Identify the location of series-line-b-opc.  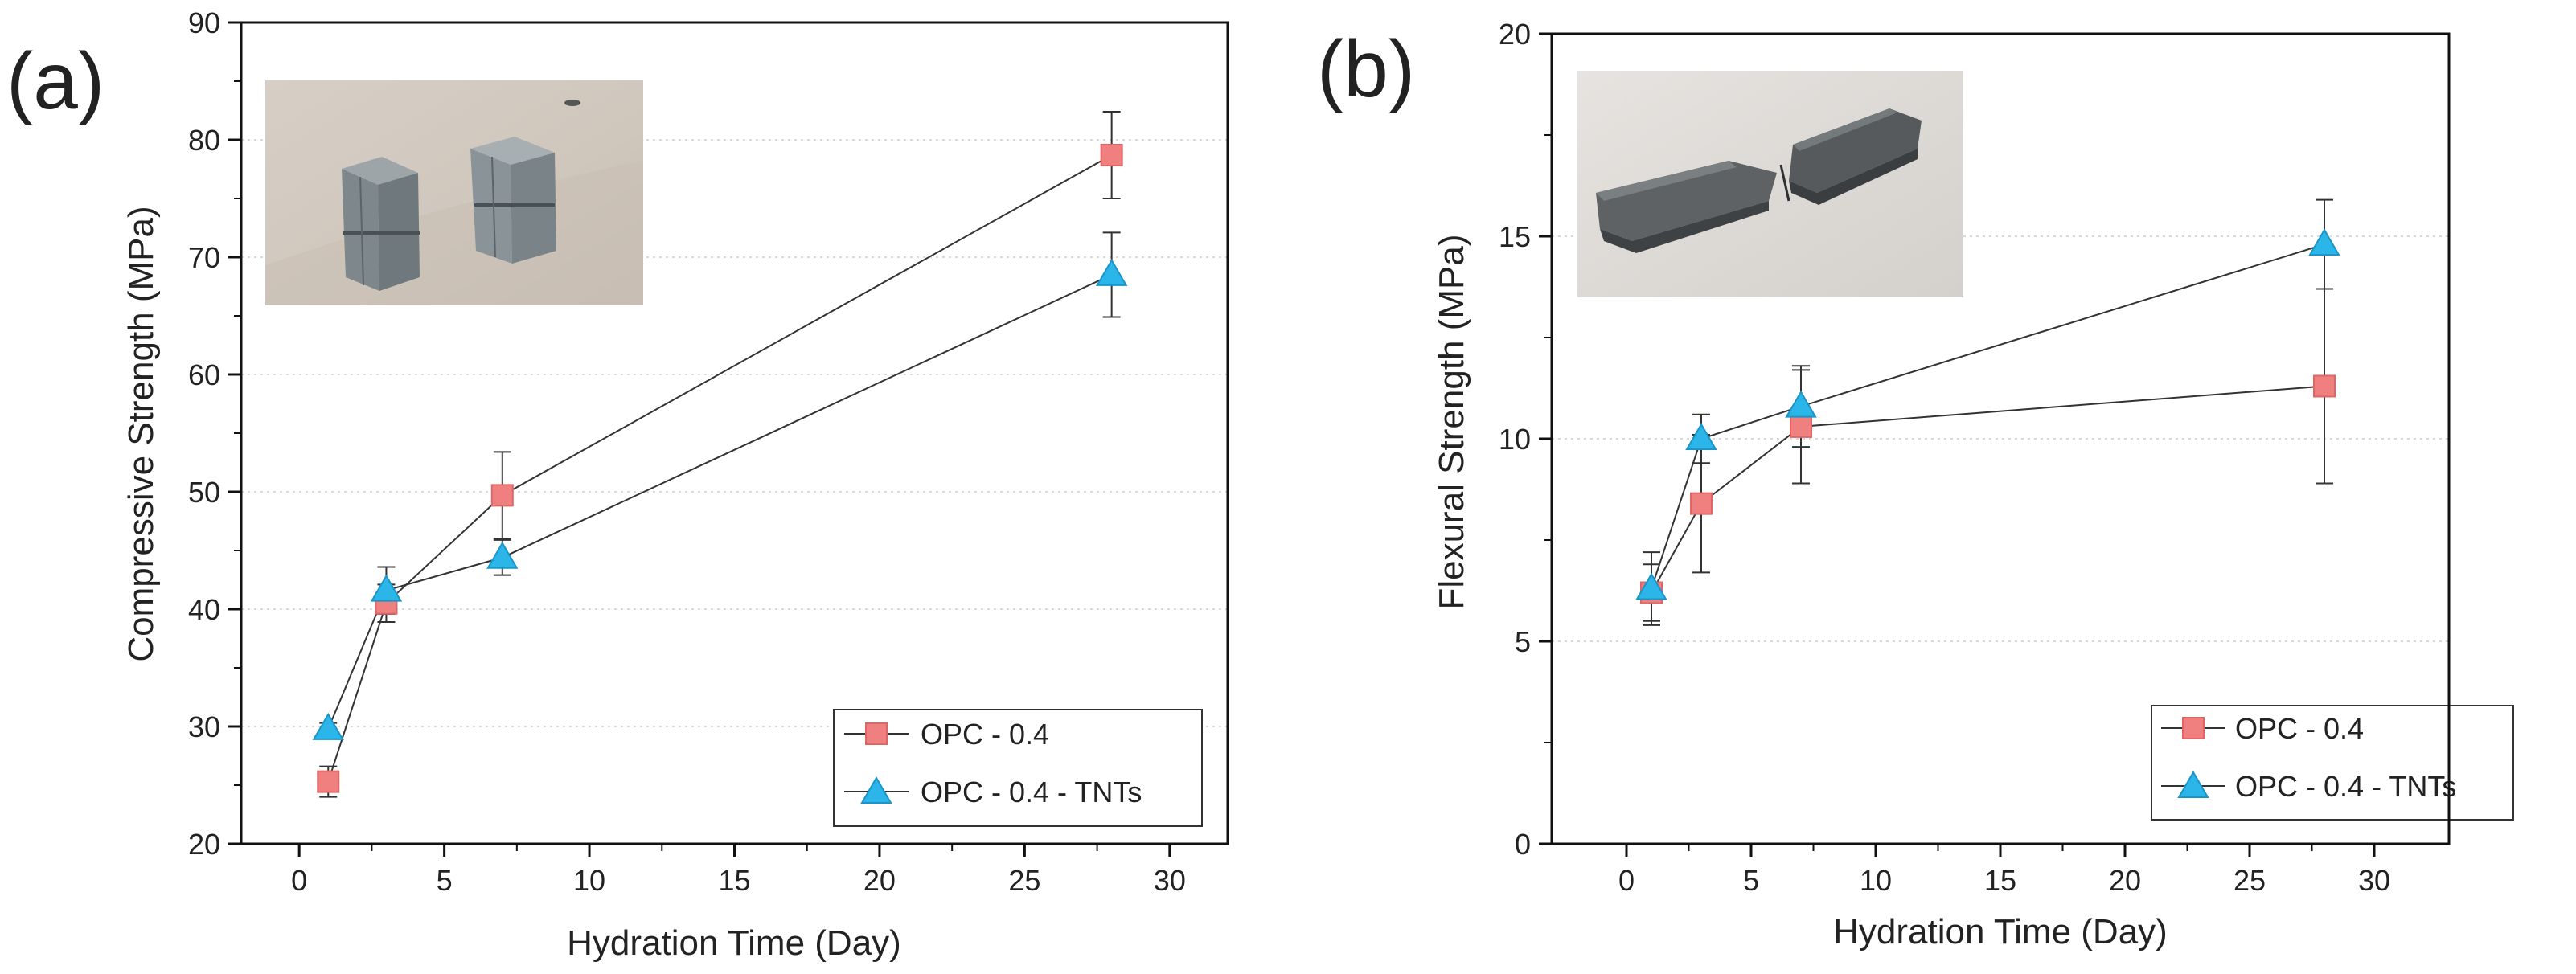
(1988, 489).